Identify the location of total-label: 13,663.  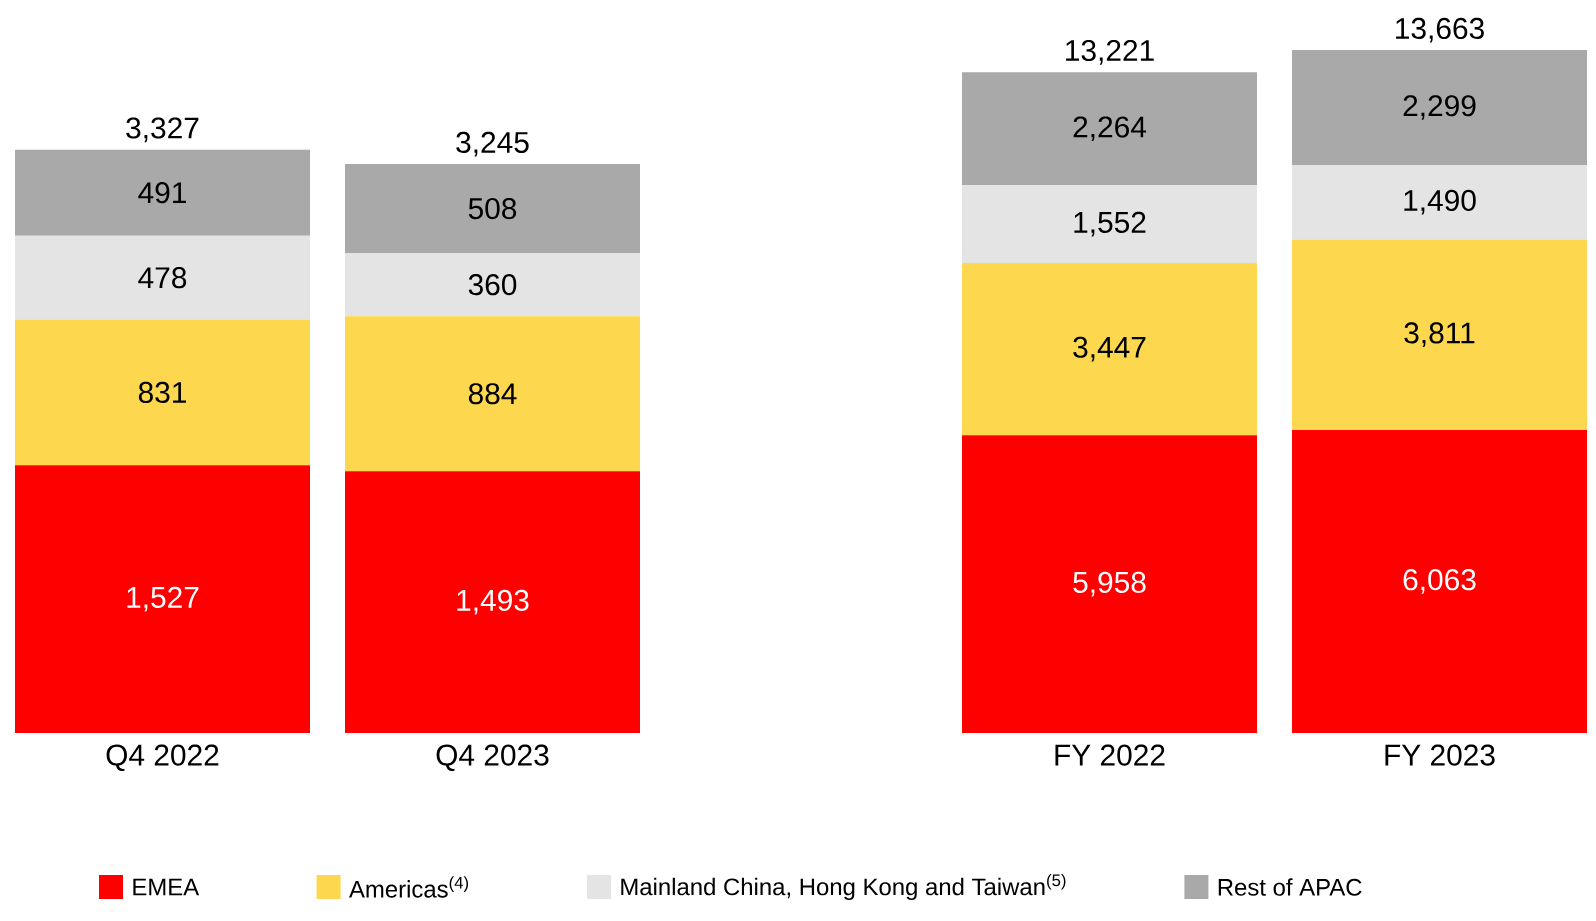
(1440, 30).